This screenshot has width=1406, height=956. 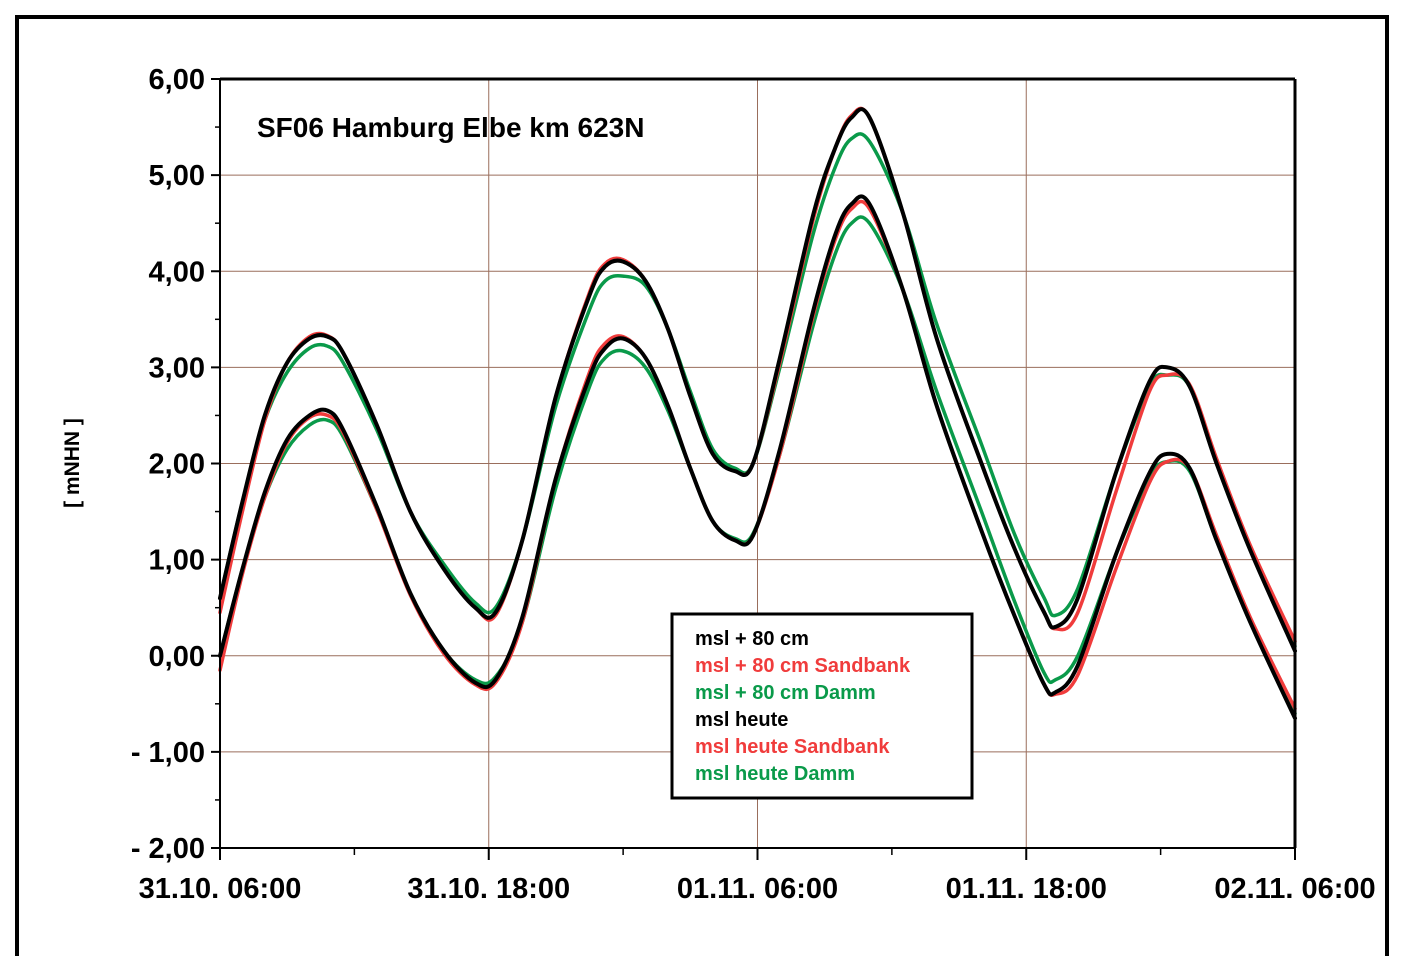 I want to click on x-tick-label: 01.11. 18:00, so click(x=1026, y=889).